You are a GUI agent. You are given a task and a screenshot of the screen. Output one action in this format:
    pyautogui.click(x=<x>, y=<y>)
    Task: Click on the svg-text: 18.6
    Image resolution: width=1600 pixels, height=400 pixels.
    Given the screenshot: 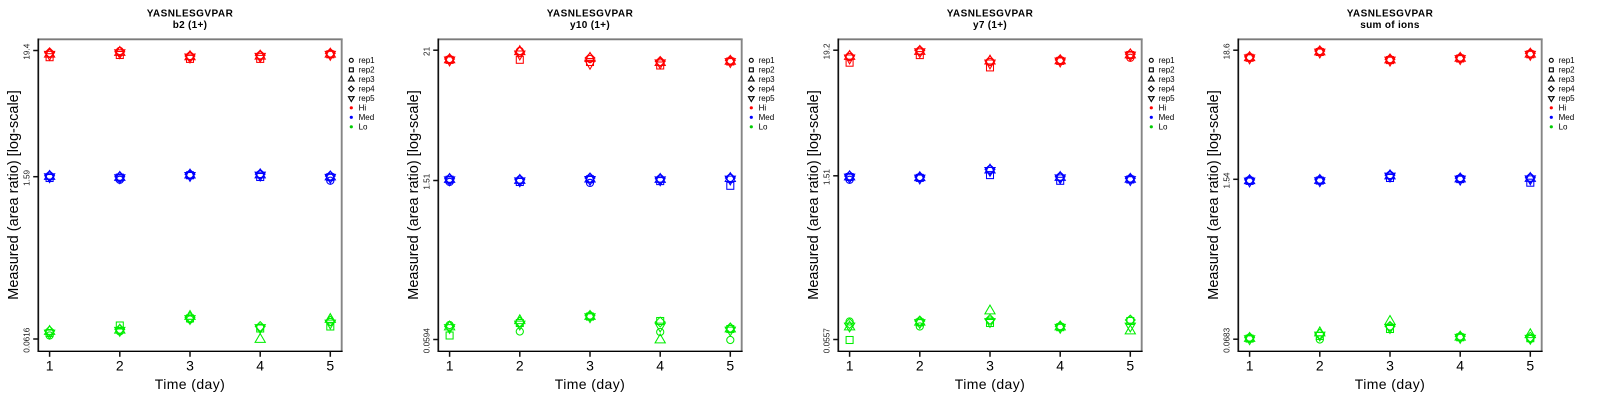 What is the action you would take?
    pyautogui.click(x=1226, y=51)
    